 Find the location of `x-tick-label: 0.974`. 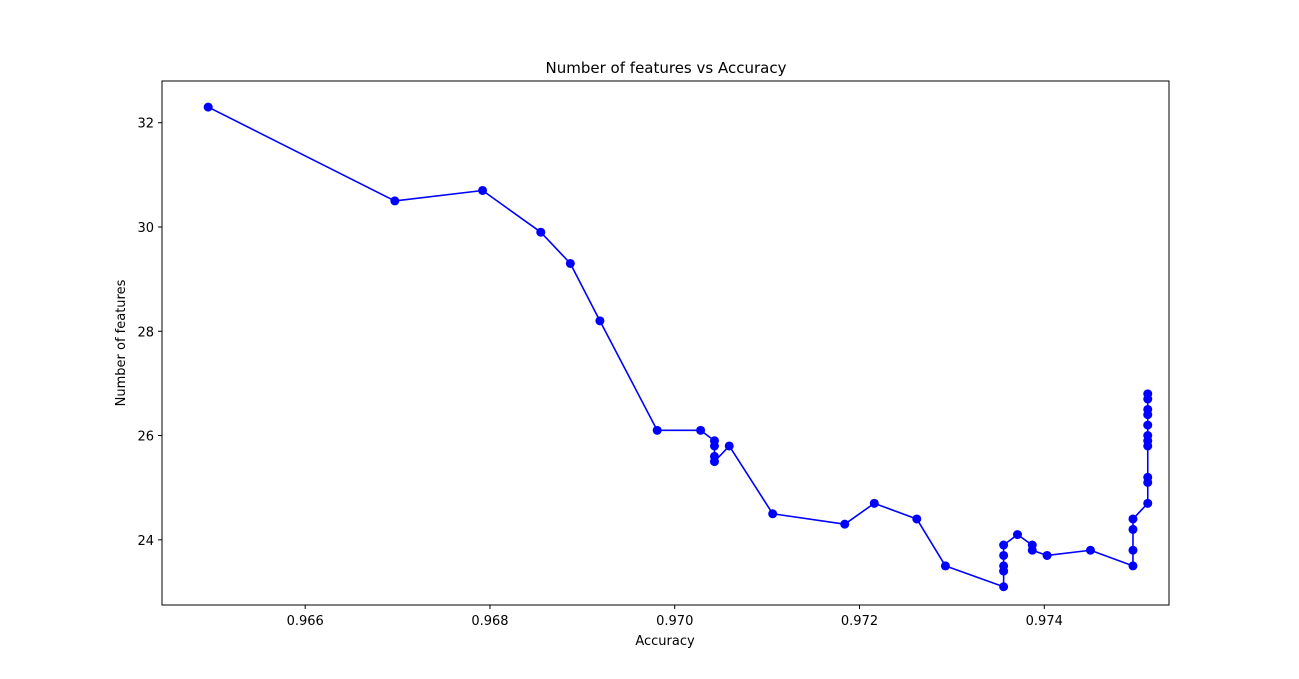

x-tick-label: 0.974 is located at coordinates (1044, 621).